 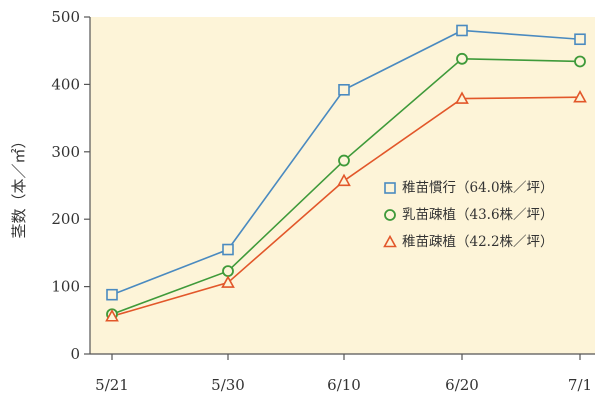 What do you see at coordinates (65, 152) in the screenshot?
I see `y-tick-label: 300` at bounding box center [65, 152].